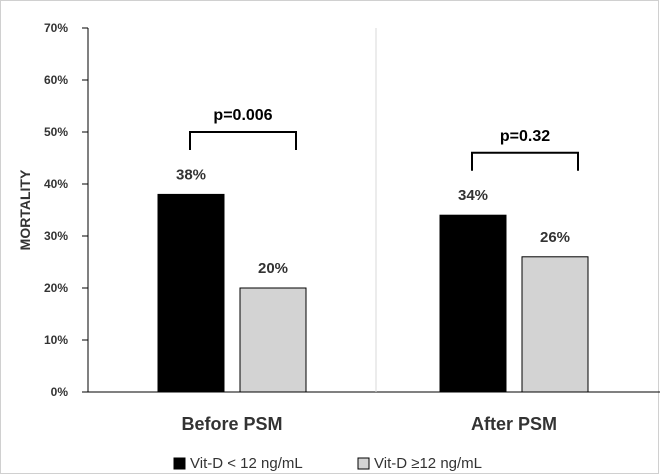 Image resolution: width=660 pixels, height=475 pixels. I want to click on category-label: Before PSM, so click(231, 424).